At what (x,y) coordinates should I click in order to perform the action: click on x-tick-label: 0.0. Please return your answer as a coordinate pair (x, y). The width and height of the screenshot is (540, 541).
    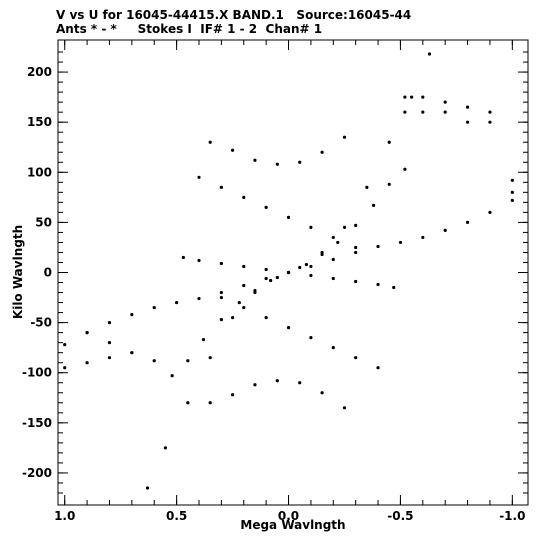
    Looking at the image, I should click on (288, 516).